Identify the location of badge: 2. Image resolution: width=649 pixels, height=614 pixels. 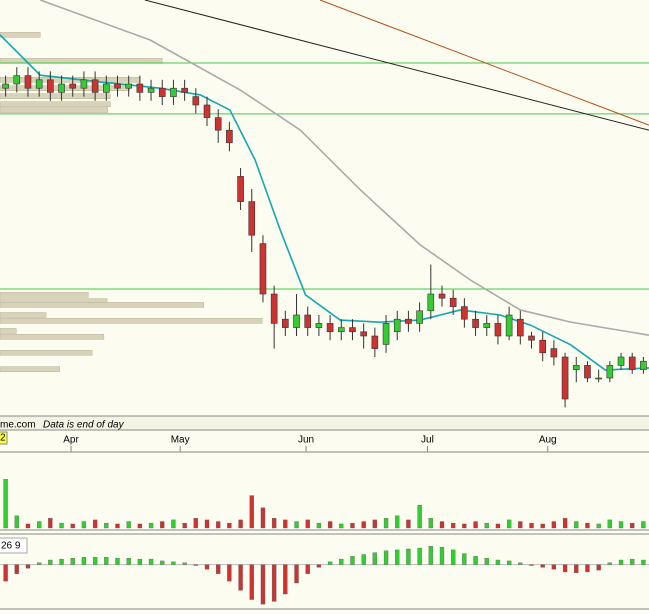
(3, 438).